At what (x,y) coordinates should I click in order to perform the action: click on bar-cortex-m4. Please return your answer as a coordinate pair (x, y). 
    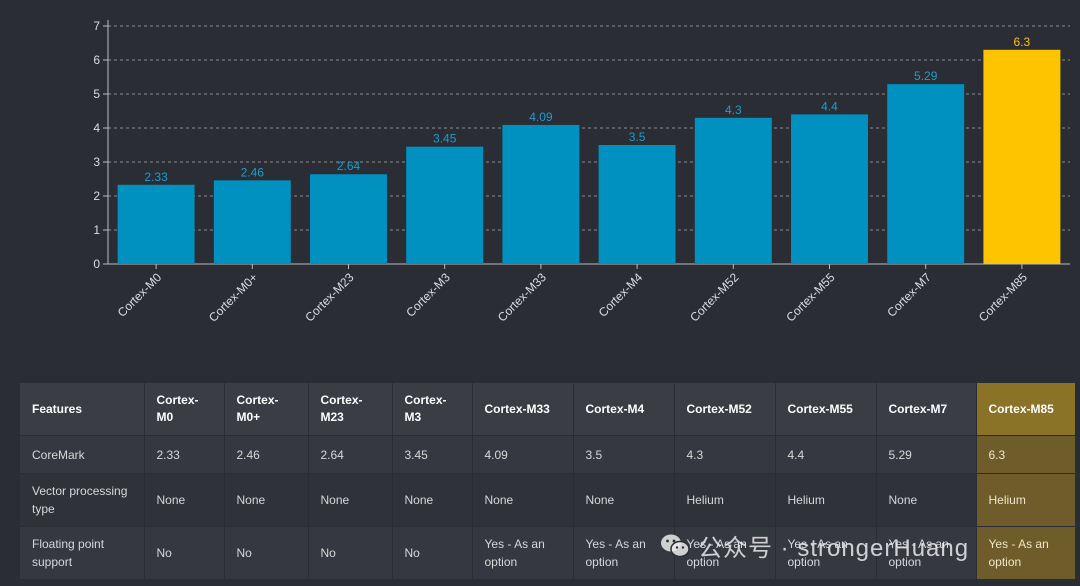
    Looking at the image, I should click on (637, 204).